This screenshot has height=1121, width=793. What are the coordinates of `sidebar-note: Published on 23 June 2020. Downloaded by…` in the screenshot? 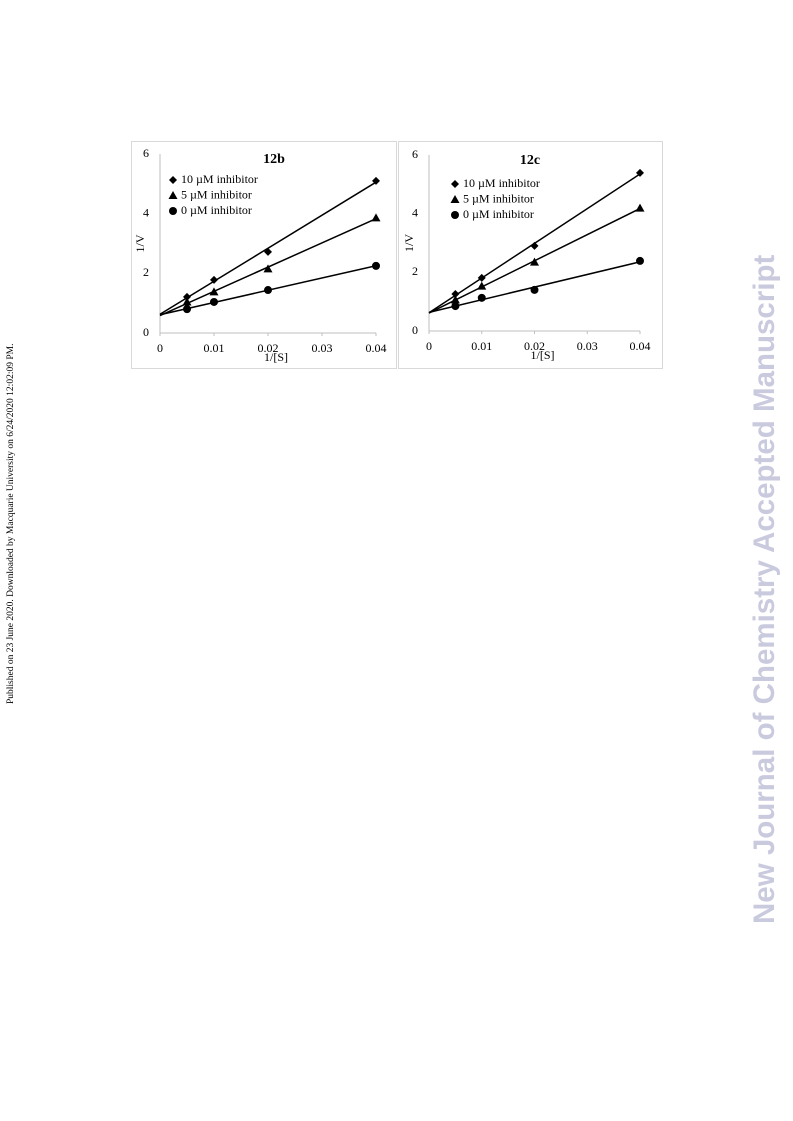 It's located at (11, 523).